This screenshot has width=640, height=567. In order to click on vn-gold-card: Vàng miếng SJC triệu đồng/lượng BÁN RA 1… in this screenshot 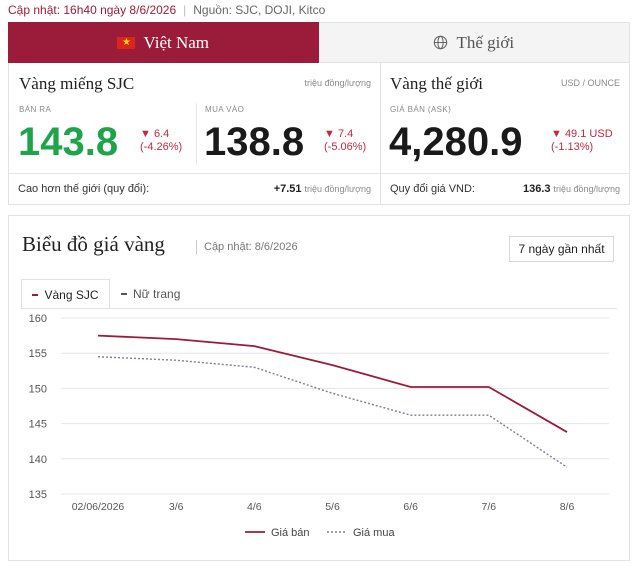, I will do `click(195, 133)`.